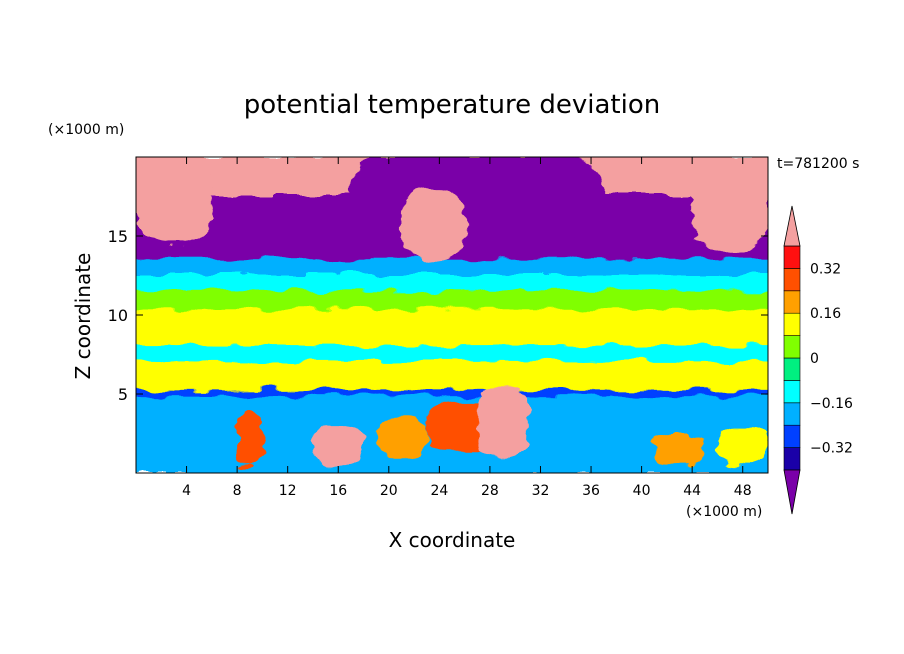  I want to click on x-tick-label: 44, so click(692, 491).